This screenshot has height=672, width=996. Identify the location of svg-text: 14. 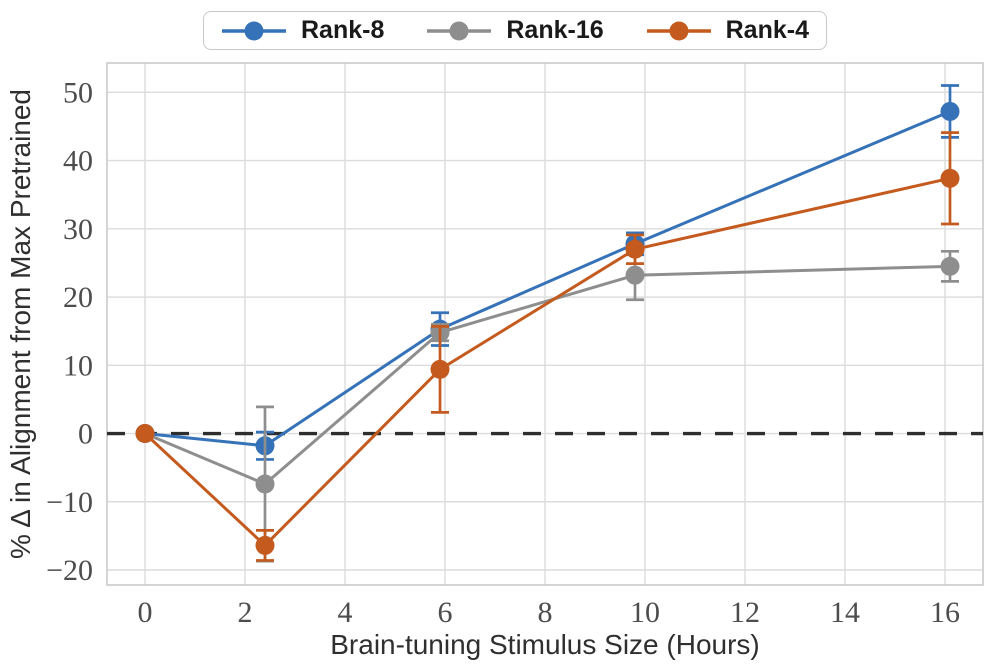
(845, 612).